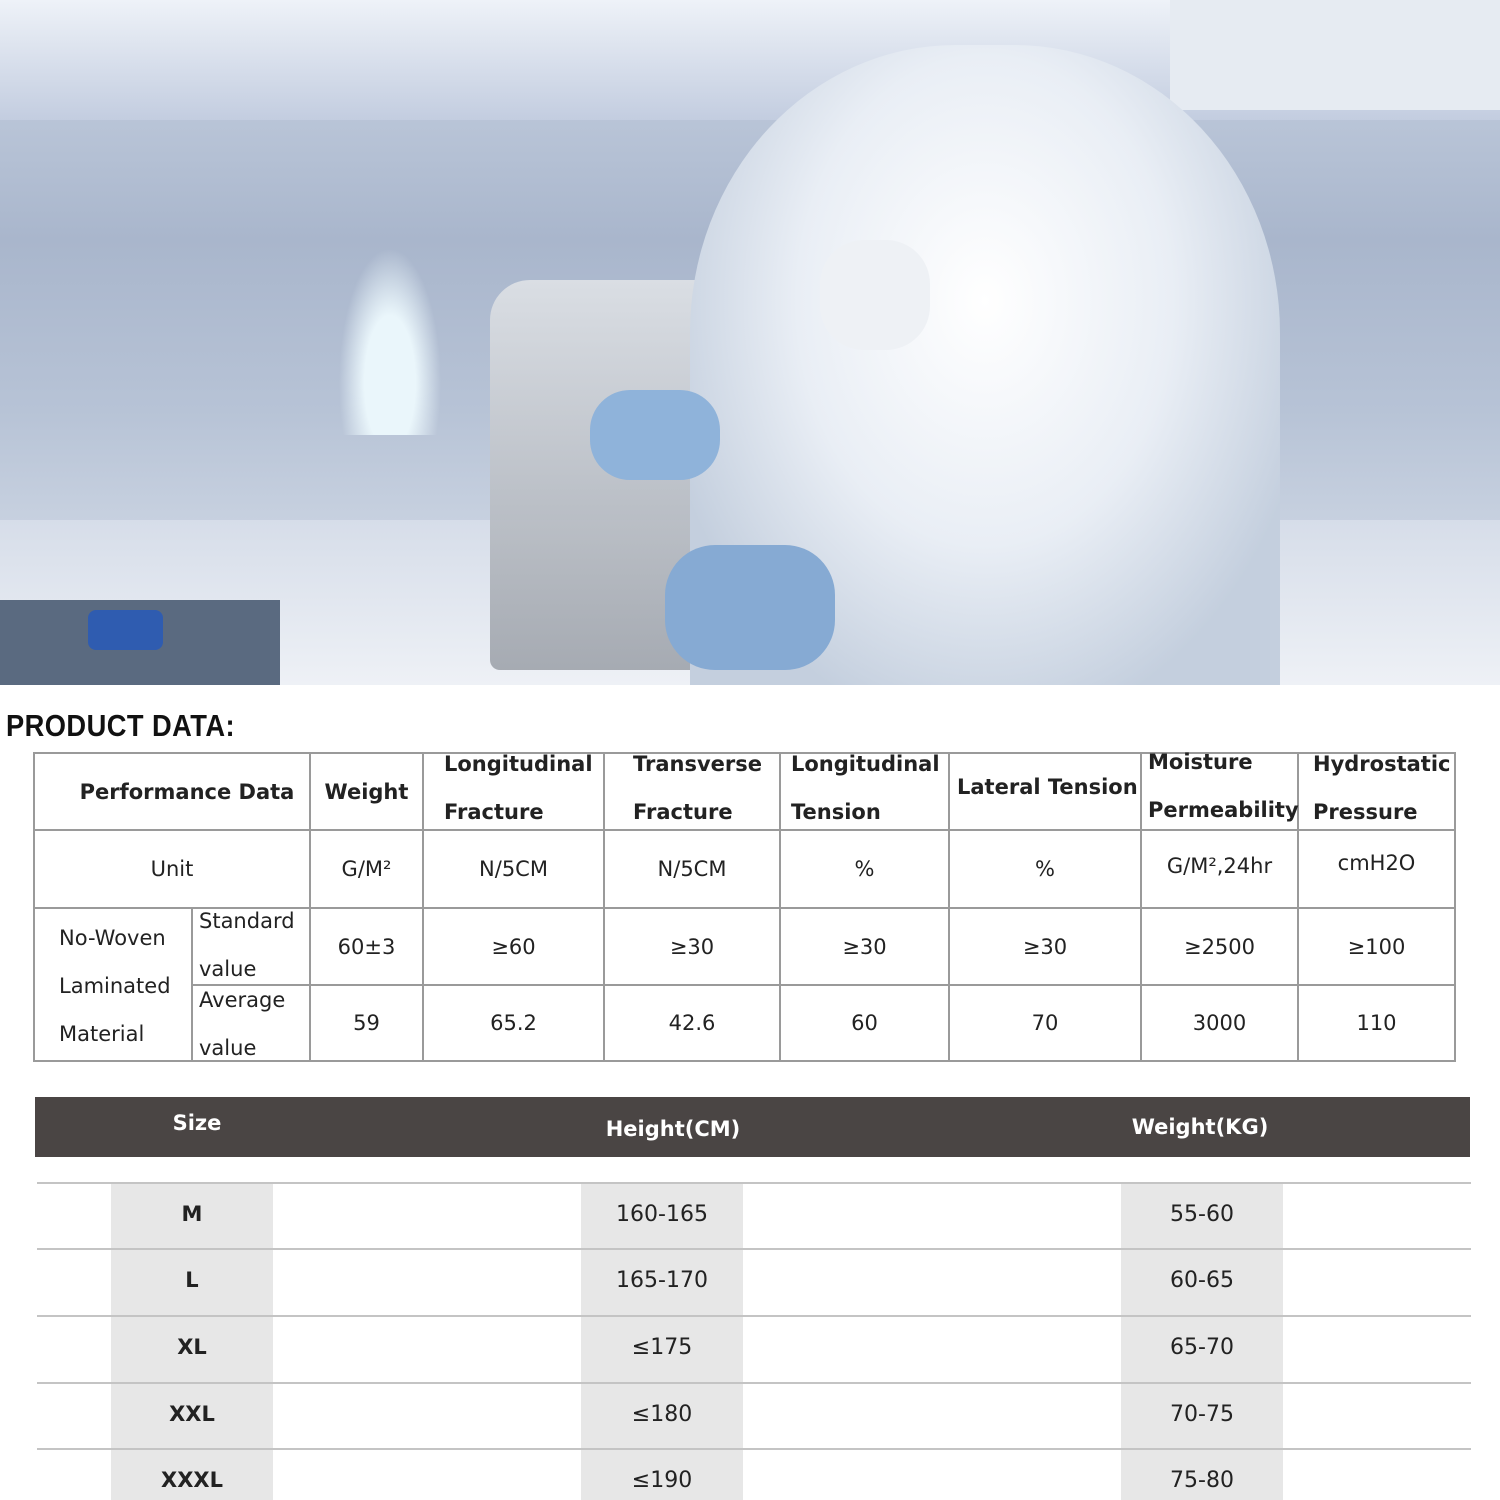 Image resolution: width=1500 pixels, height=1500 pixels. Describe the element at coordinates (247, 945) in the screenshot. I see `row-label-standard: Standard value` at that location.